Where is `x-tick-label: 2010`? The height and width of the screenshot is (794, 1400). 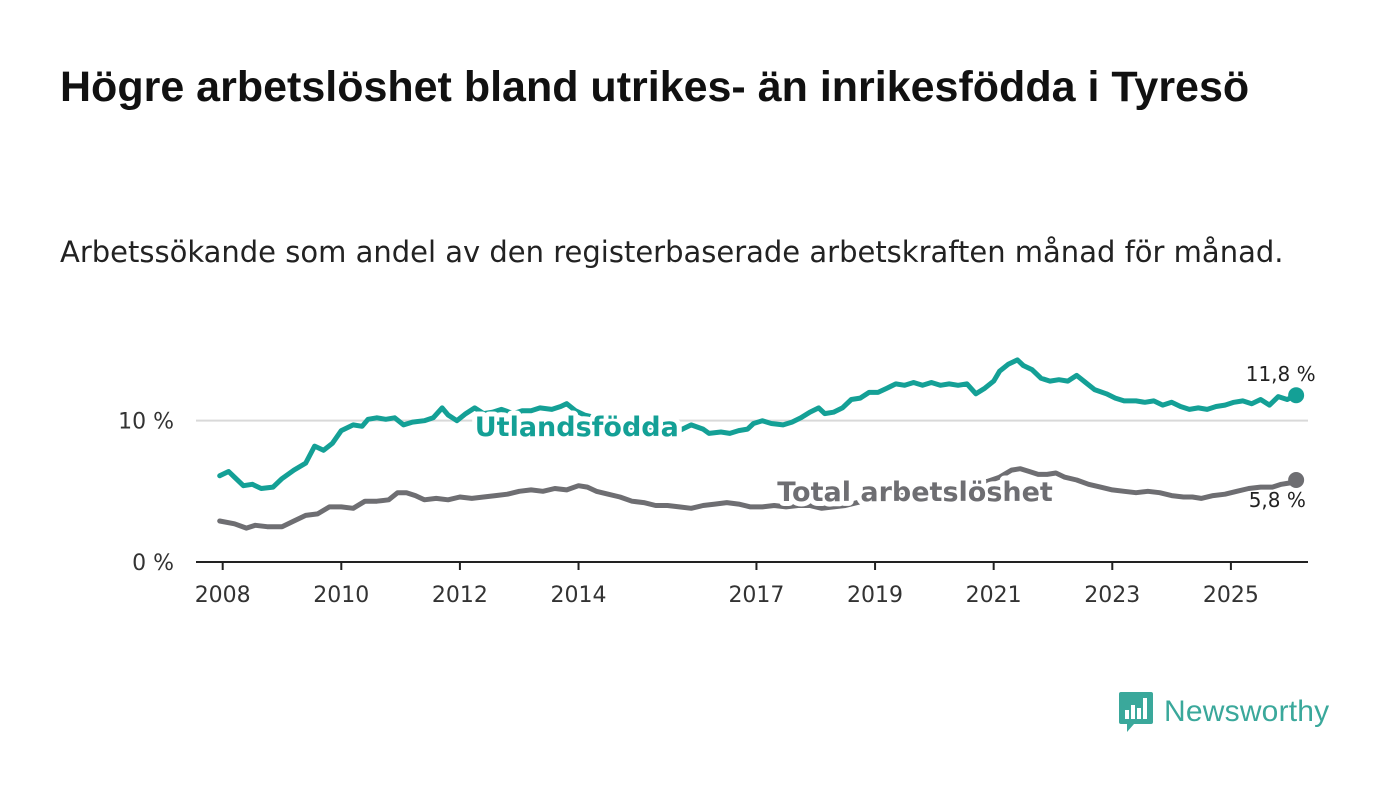
x-tick-label: 2010 is located at coordinates (341, 595).